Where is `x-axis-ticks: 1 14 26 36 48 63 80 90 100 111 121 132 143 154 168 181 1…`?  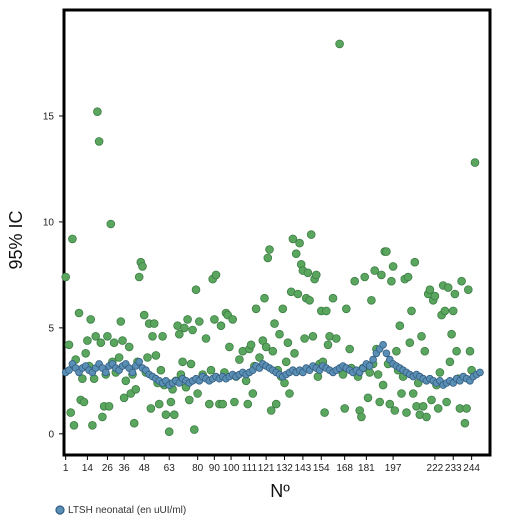 x-axis-ticks: 1 14 26 36 48 63 80 90 100 111 121 132 143 154 168 181 1… is located at coordinates (271, 464).